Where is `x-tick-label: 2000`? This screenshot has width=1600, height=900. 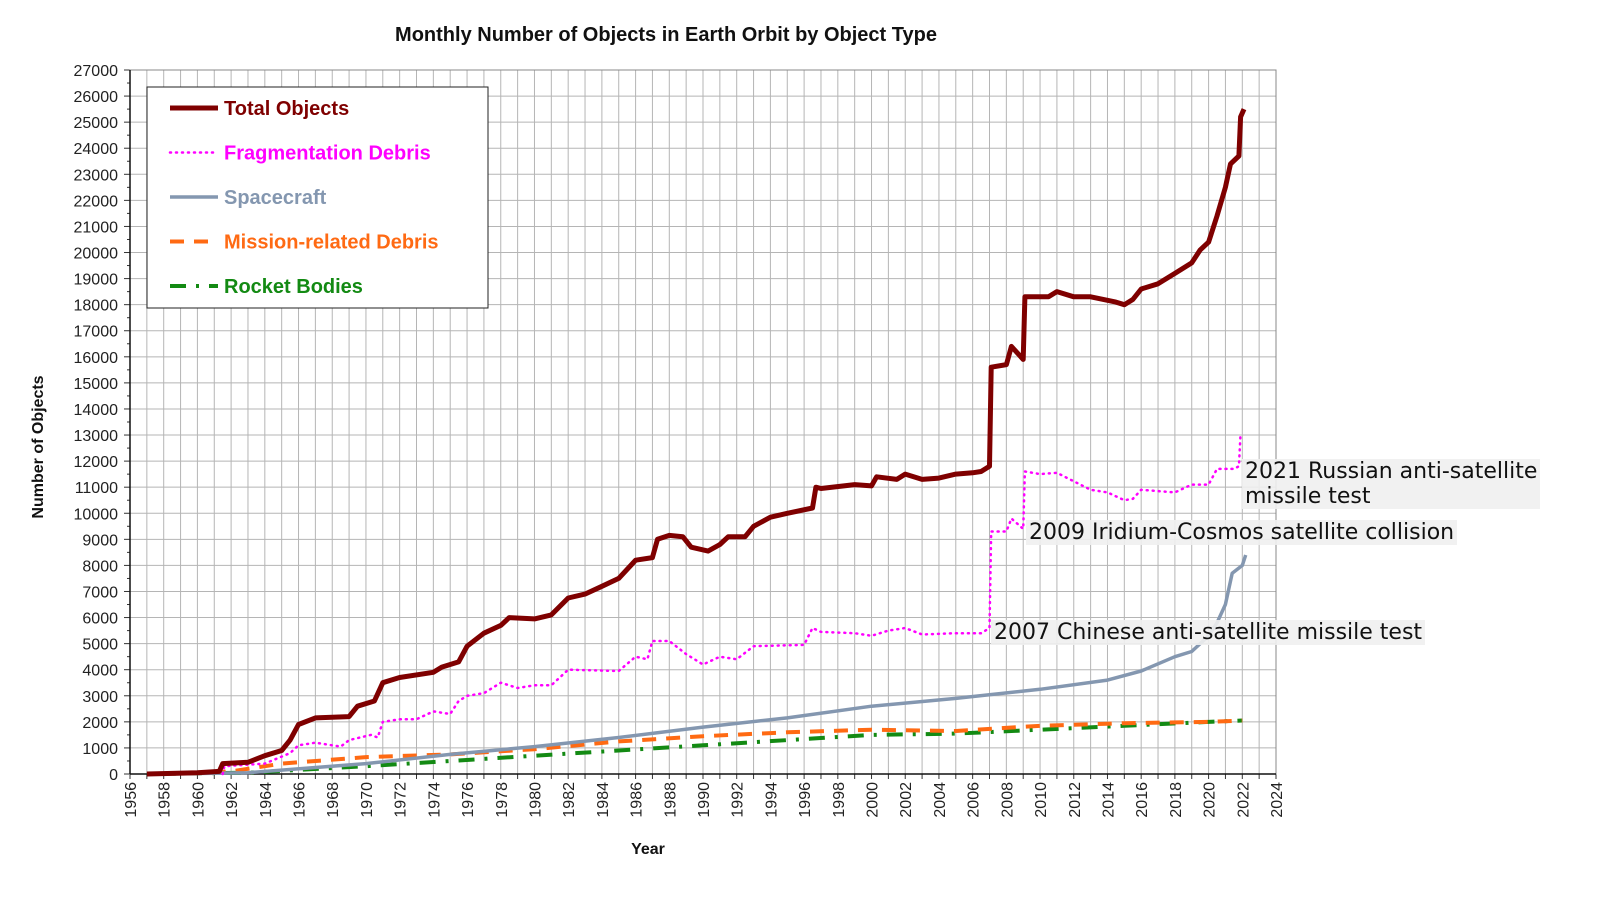
x-tick-label: 2000 is located at coordinates (873, 800).